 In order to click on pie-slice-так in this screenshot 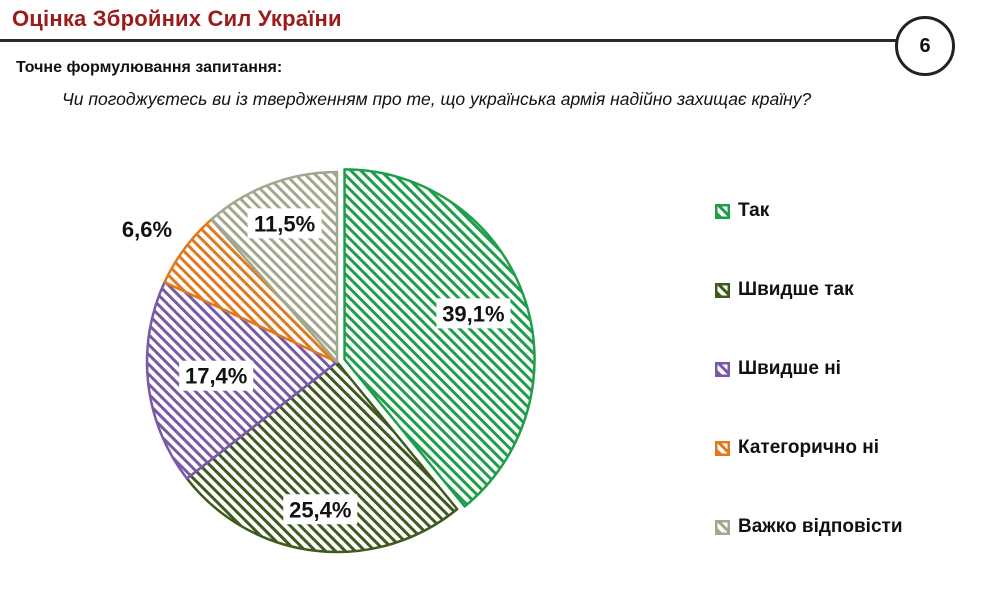, I will do `click(439, 338)`.